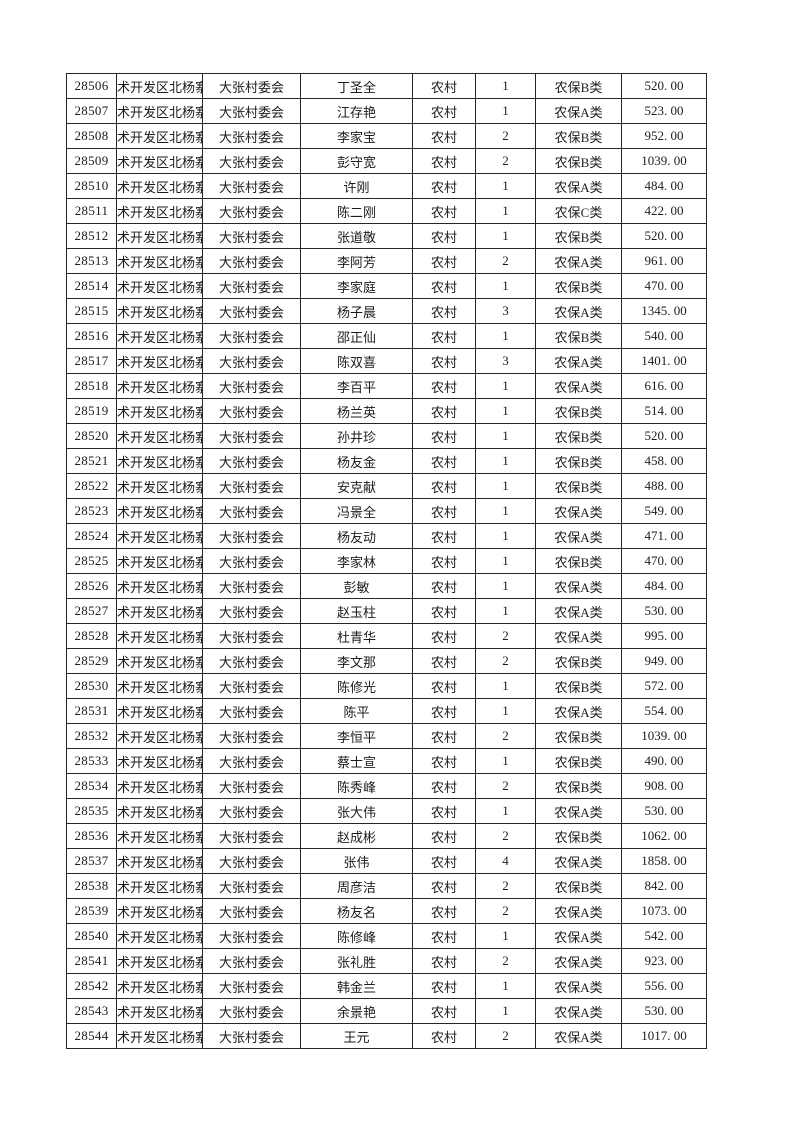 This screenshot has height=1122, width=793. Describe the element at coordinates (356, 236) in the screenshot. I see `person-name-cell: 张道敬` at that location.